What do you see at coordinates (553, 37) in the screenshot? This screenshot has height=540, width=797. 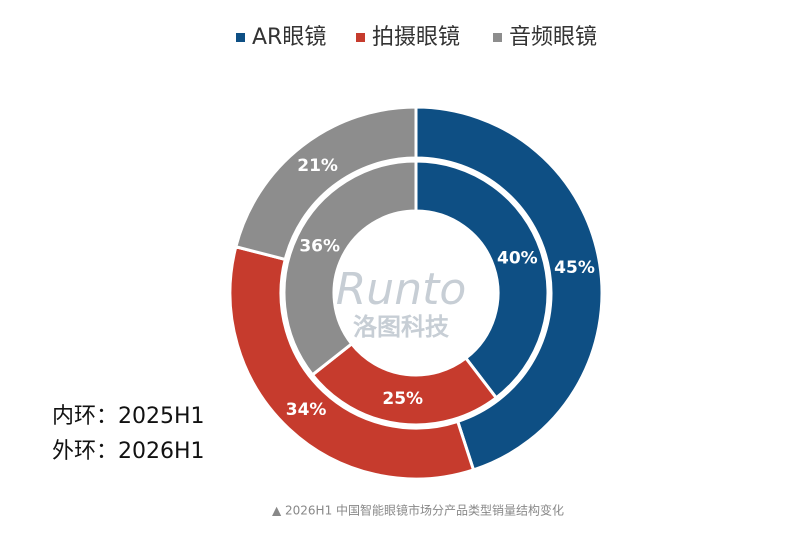 I see `legend-label: 音频眼镜` at bounding box center [553, 37].